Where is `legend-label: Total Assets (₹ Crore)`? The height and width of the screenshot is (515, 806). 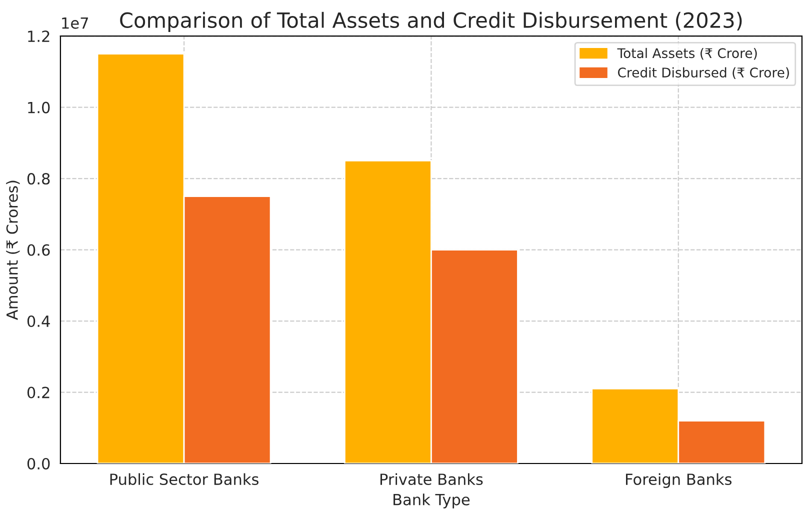
legend-label: Total Assets (₹ Crore) is located at coordinates (687, 54).